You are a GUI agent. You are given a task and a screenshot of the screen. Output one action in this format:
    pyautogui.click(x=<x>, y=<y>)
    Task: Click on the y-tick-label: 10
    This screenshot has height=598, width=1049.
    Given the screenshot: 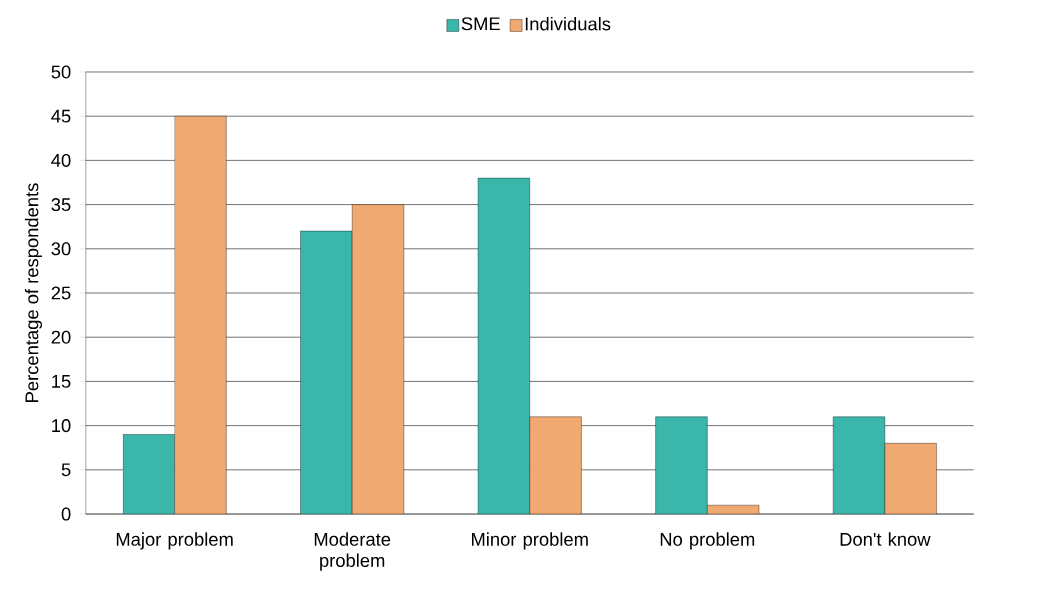 What is the action you would take?
    pyautogui.click(x=61, y=426)
    